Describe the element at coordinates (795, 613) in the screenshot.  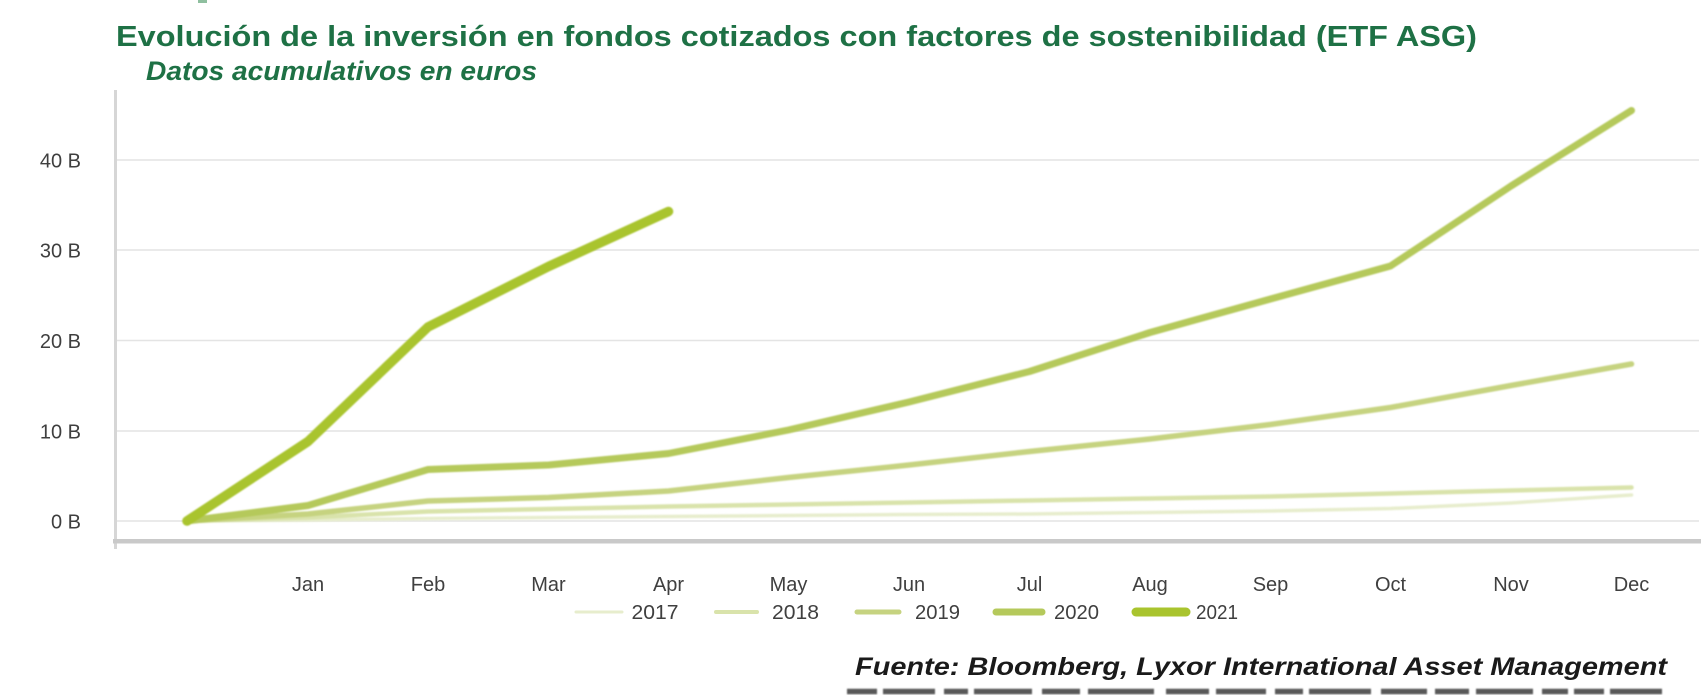
I see `svg-text: 2018` at that location.